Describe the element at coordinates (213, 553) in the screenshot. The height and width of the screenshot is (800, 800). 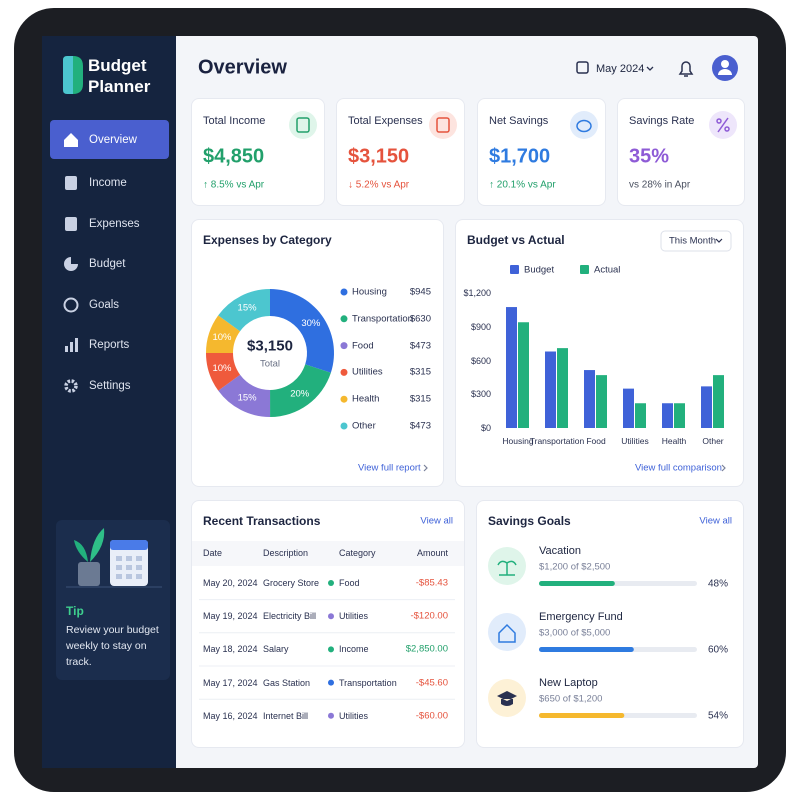
I see `column-header: Date` at that location.